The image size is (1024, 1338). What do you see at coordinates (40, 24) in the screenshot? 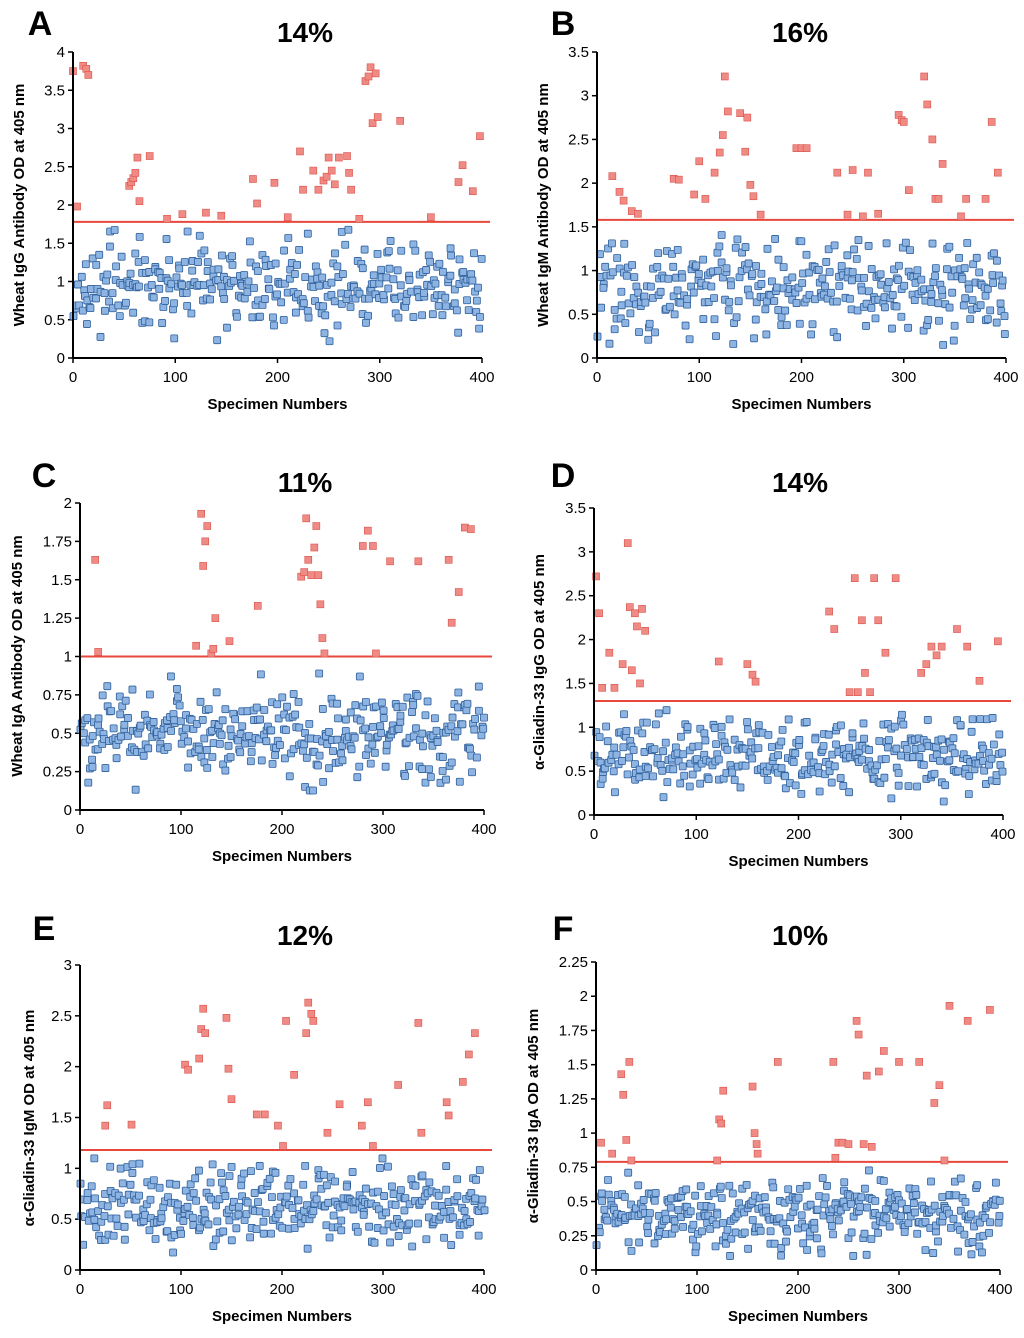
I see `panel-letter: A` at bounding box center [40, 24].